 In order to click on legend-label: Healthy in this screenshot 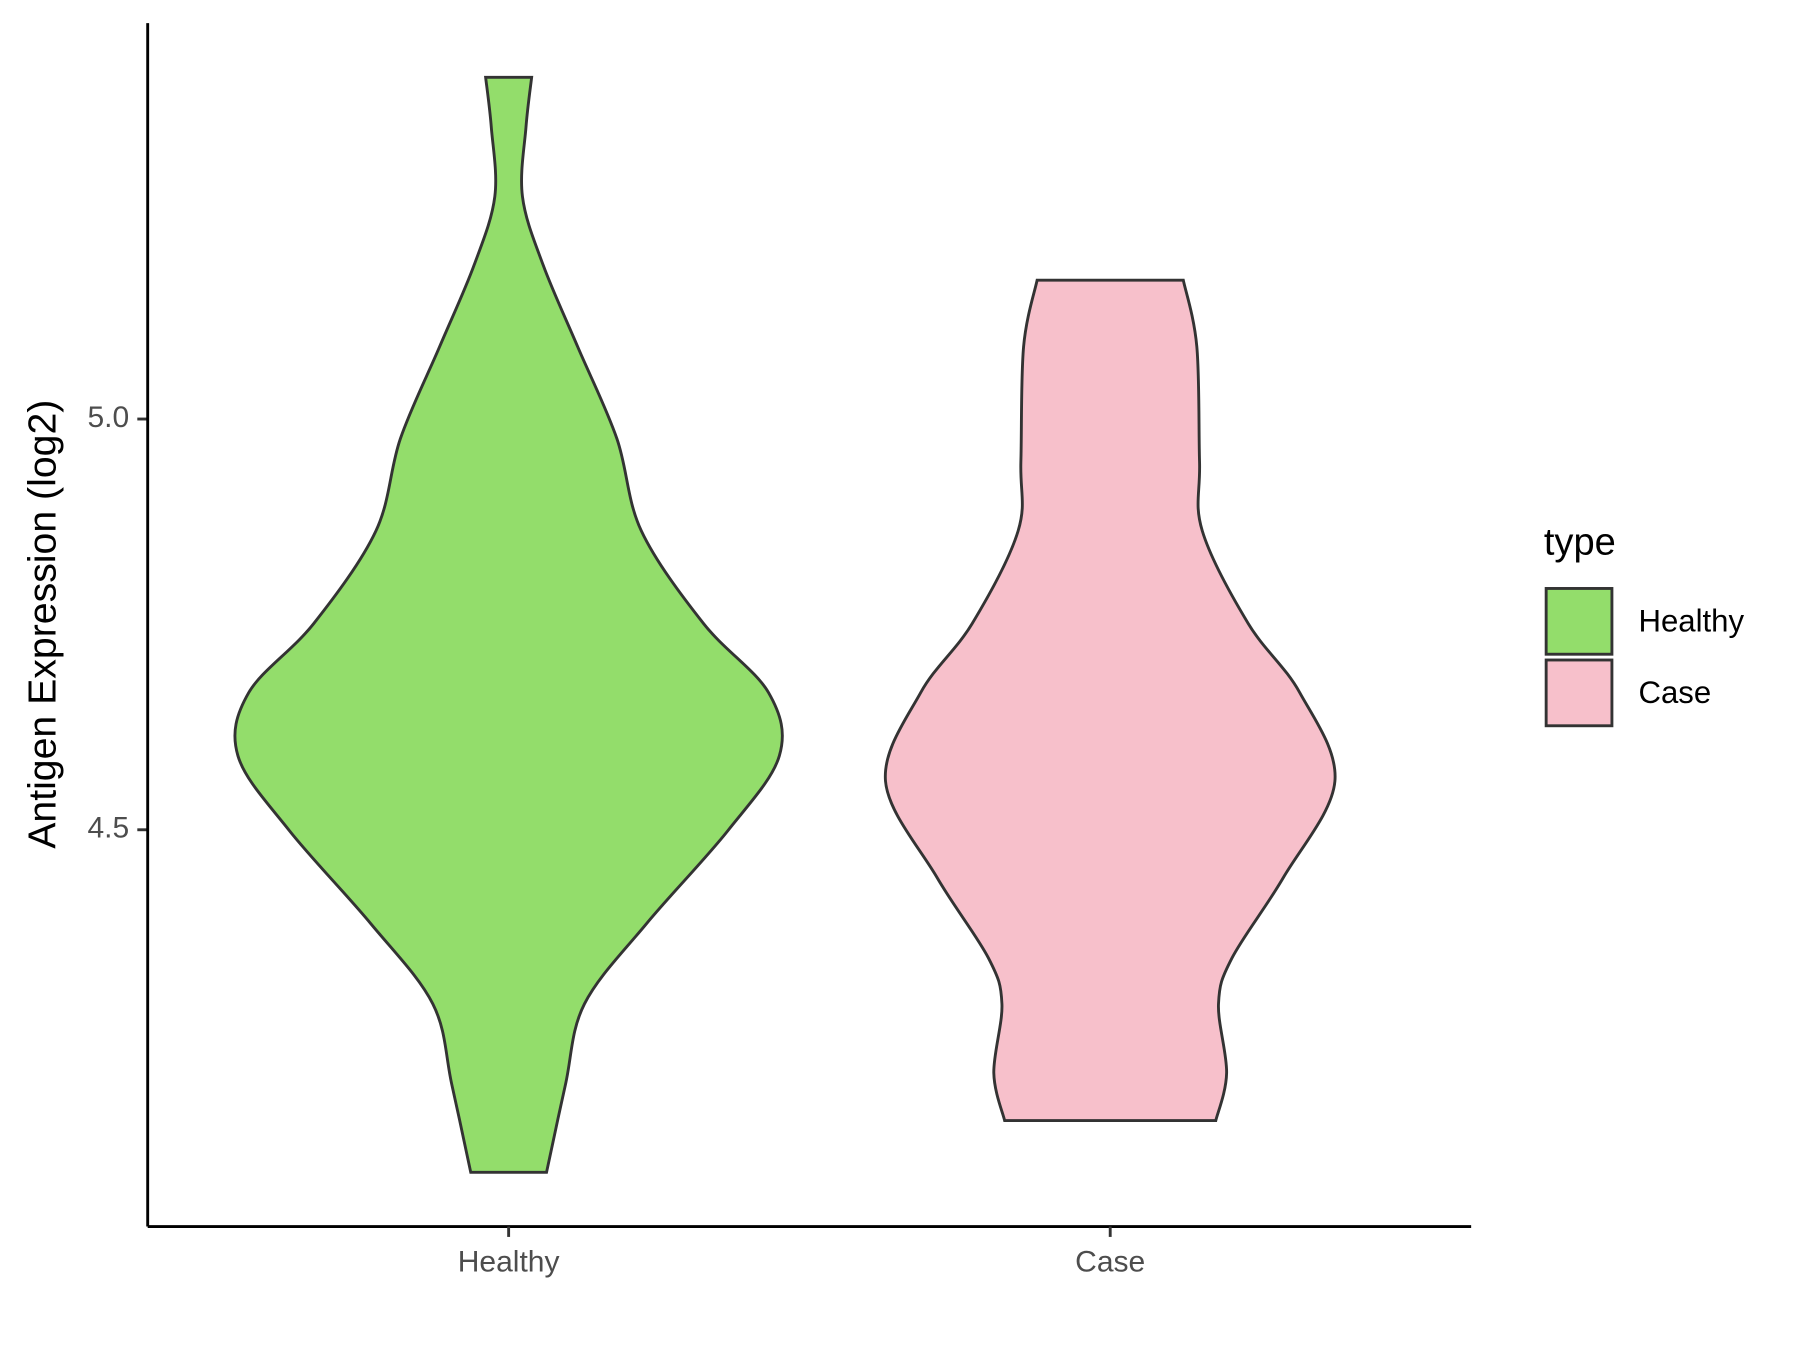, I will do `click(1691, 620)`.